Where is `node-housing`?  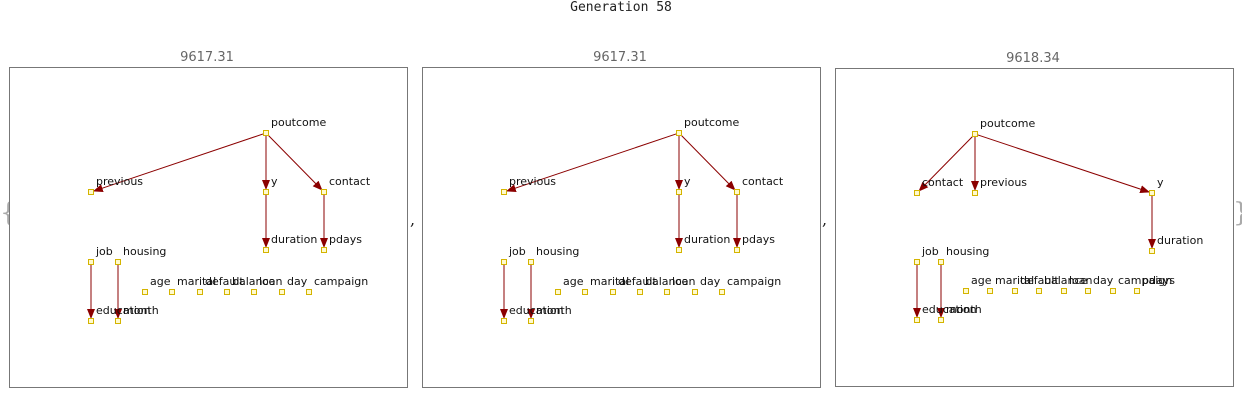
node-housing is located at coordinates (531, 262).